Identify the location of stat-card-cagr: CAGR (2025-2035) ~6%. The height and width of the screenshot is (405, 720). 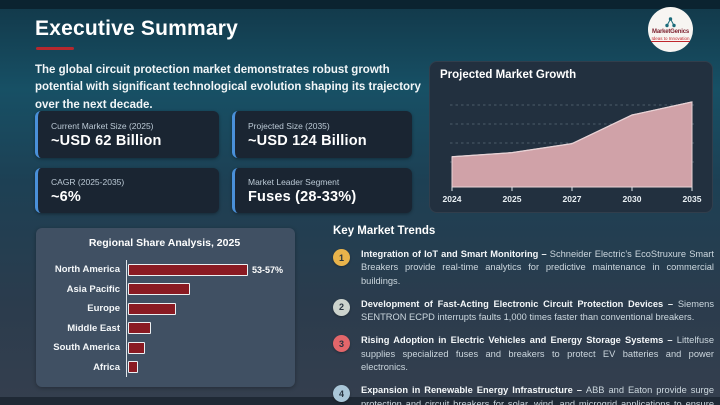
(127, 190).